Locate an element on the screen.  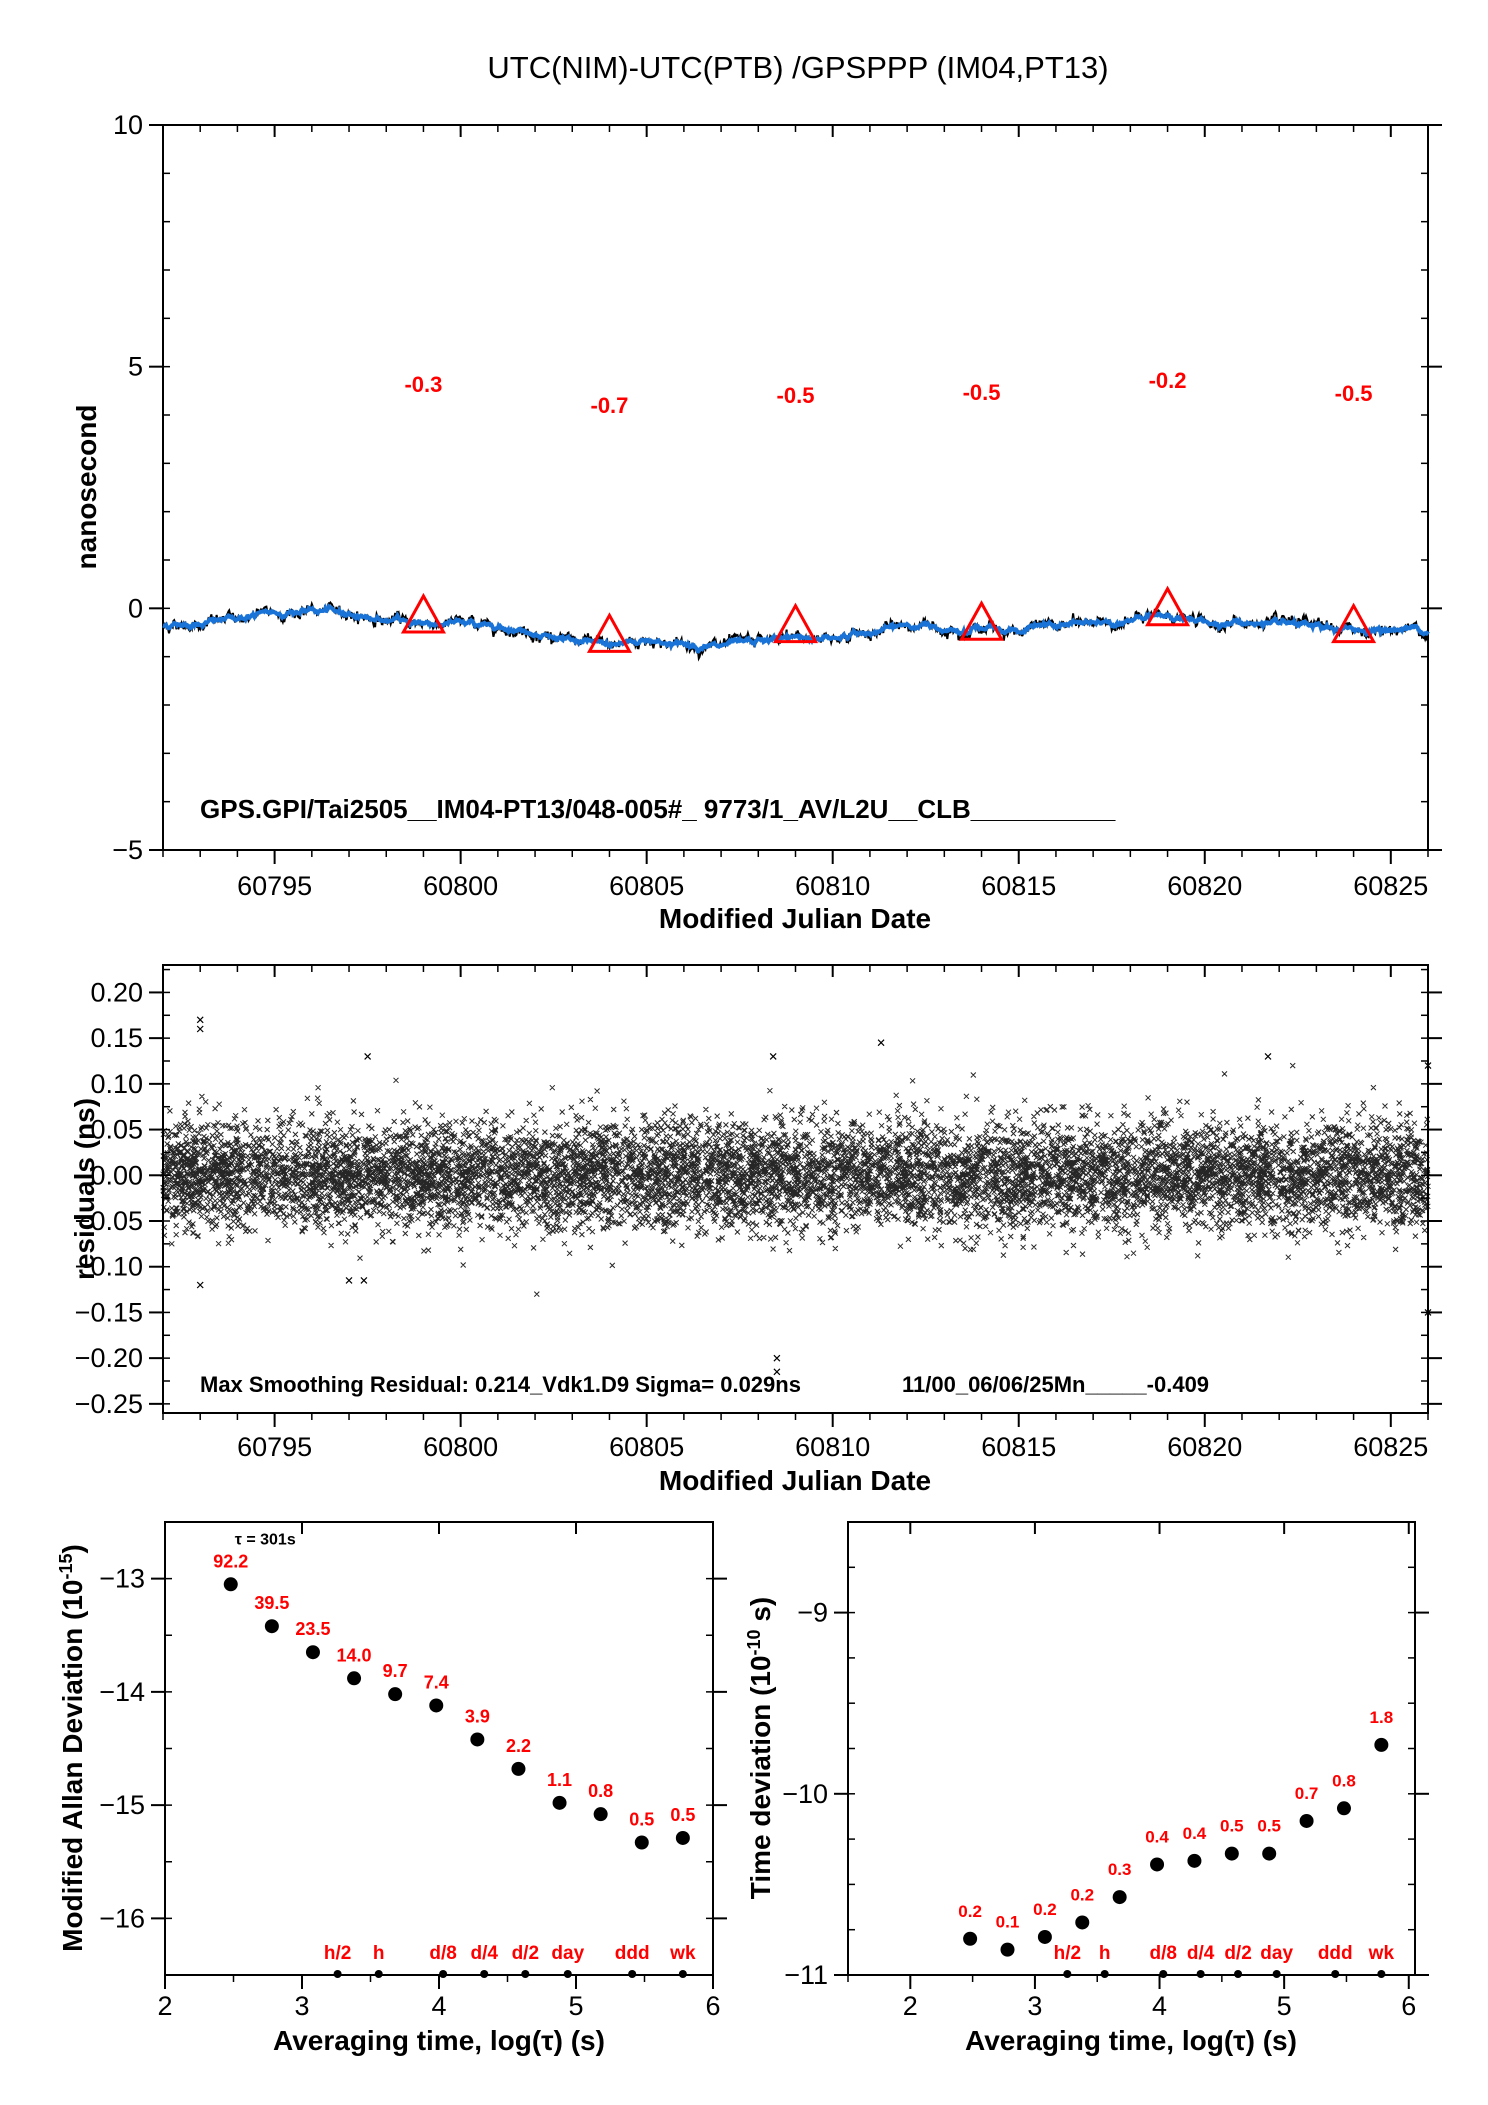
y-tick-label: 10 is located at coordinates (128, 125).